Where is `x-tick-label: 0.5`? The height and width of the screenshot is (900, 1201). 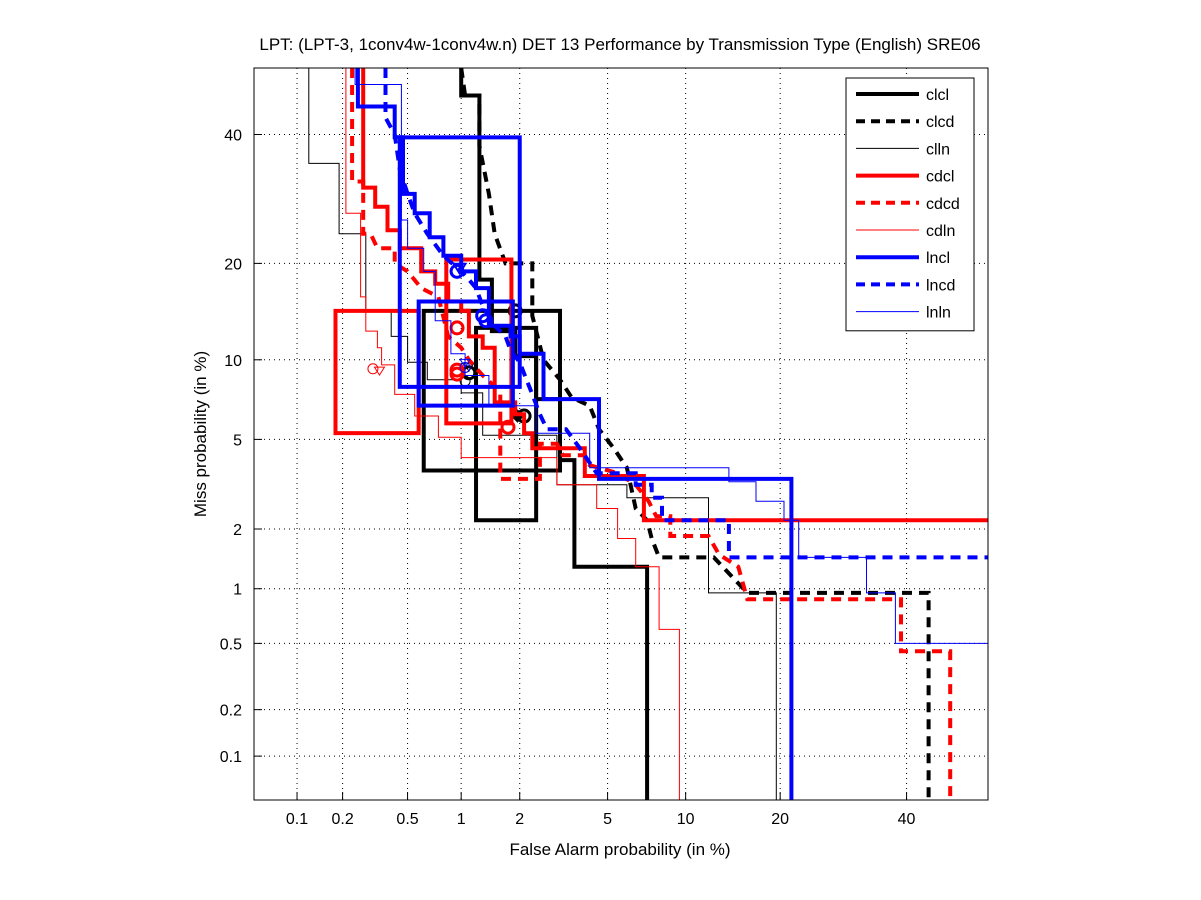
x-tick-label: 0.5 is located at coordinates (407, 819).